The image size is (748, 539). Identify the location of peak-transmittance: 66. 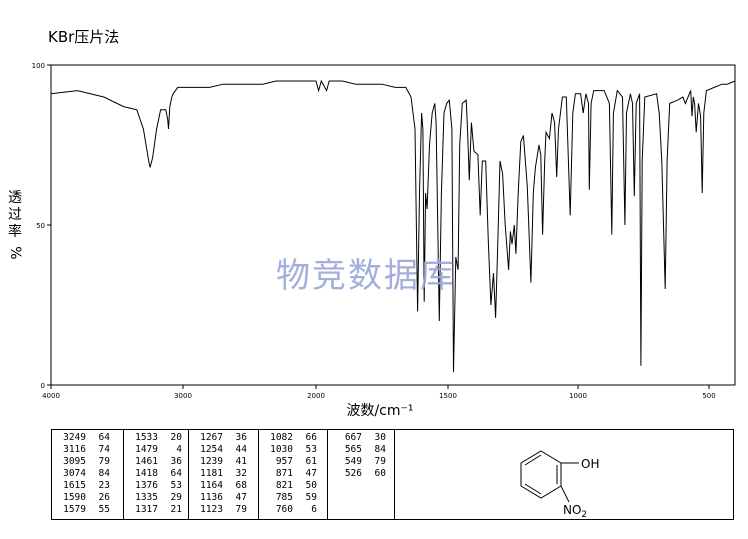
(311, 437).